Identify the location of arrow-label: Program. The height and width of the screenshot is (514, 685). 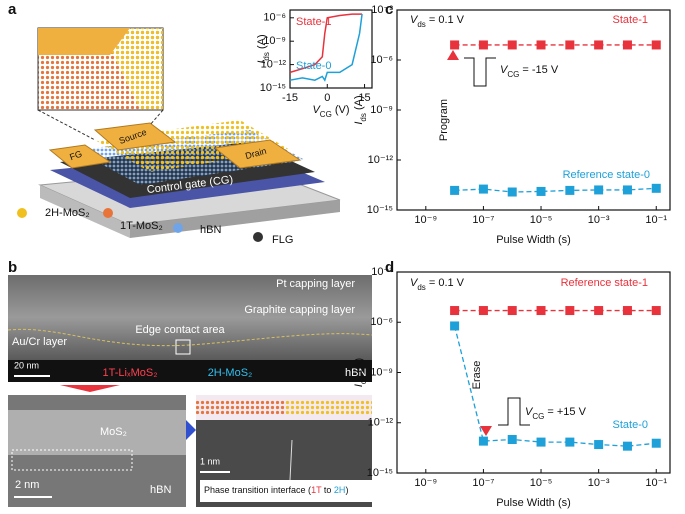
(444, 120).